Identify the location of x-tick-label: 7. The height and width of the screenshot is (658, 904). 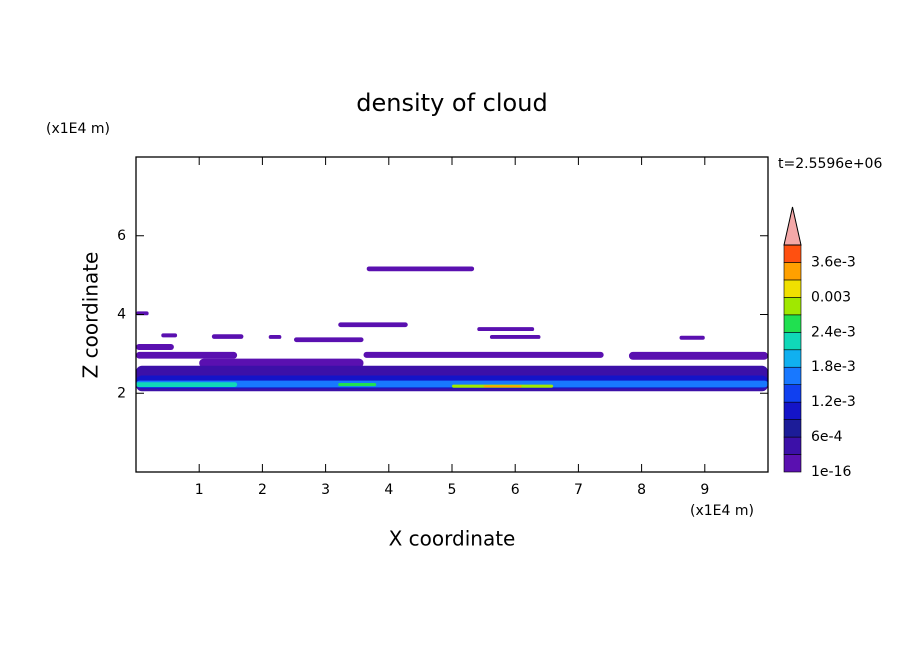
(578, 490).